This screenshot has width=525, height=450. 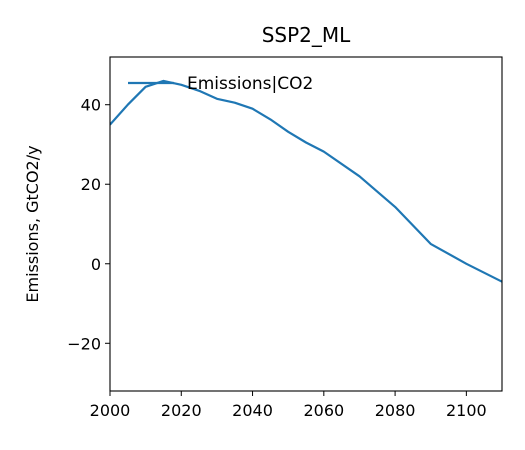 I want to click on y-axis-label: Emissions, GtCO2/y, so click(x=32, y=223).